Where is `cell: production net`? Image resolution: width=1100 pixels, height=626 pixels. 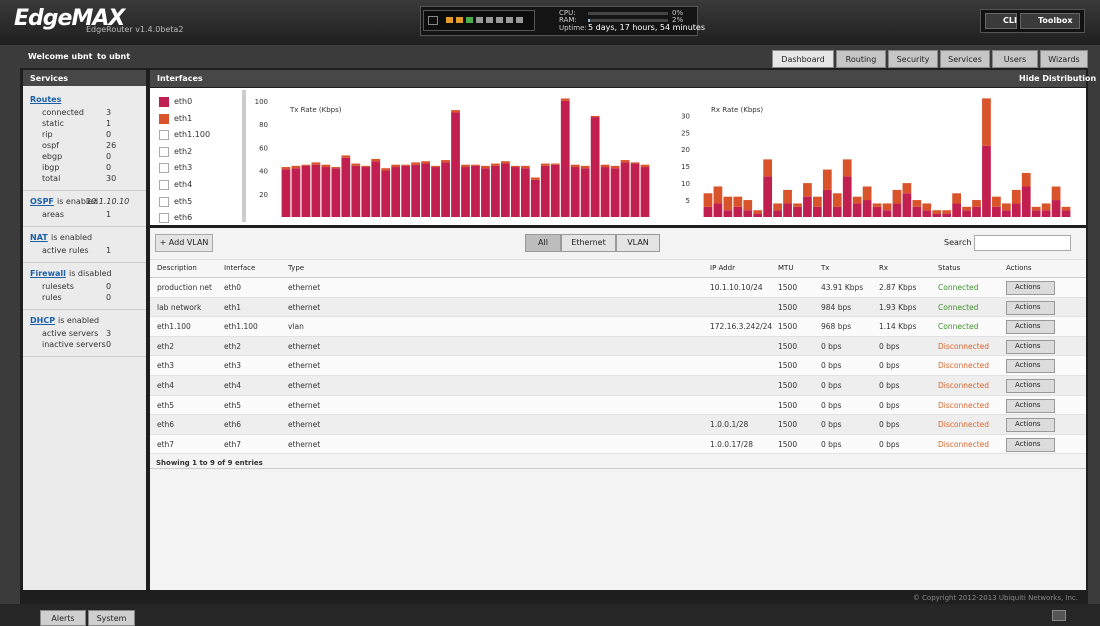
cell: production net is located at coordinates (184, 287).